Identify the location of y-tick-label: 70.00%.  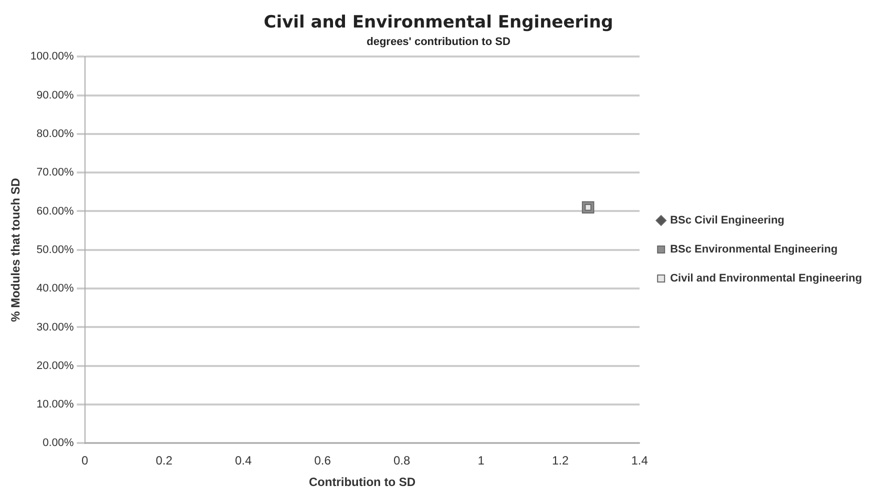
(55, 172).